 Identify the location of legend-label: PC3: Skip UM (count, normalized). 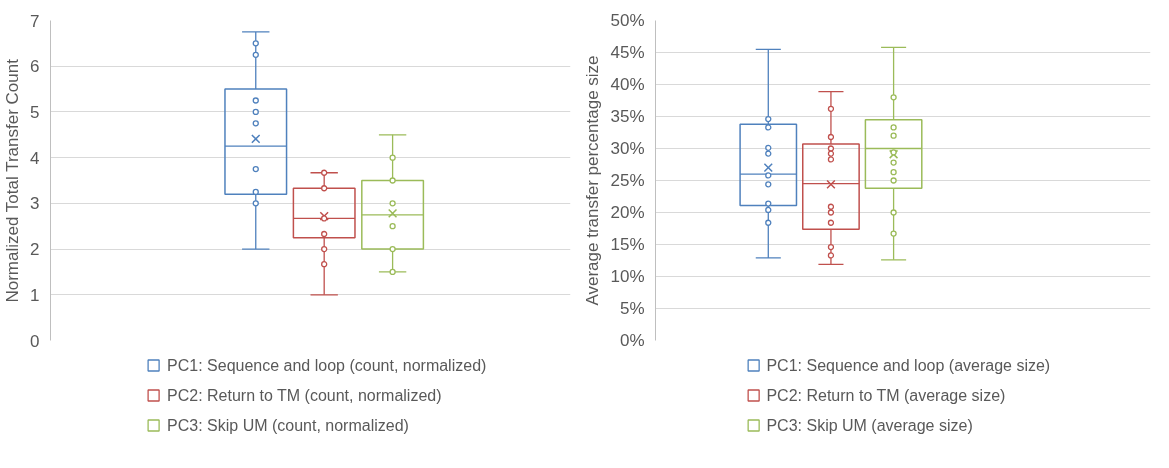
(288, 425).